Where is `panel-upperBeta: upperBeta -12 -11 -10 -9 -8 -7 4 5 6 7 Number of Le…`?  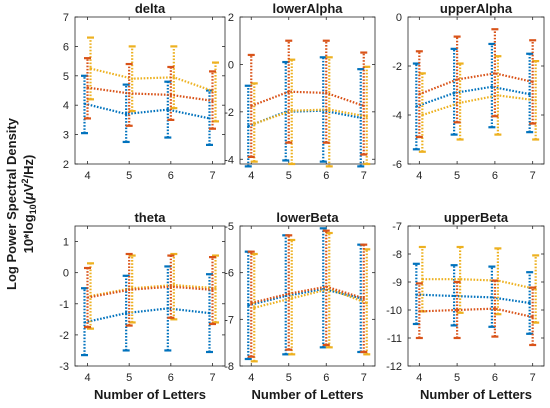
panel-upperBeta: upperBeta -12 -11 -10 -9 -8 -7 4 5 6 7 Number of Le… is located at coordinates (465, 306).